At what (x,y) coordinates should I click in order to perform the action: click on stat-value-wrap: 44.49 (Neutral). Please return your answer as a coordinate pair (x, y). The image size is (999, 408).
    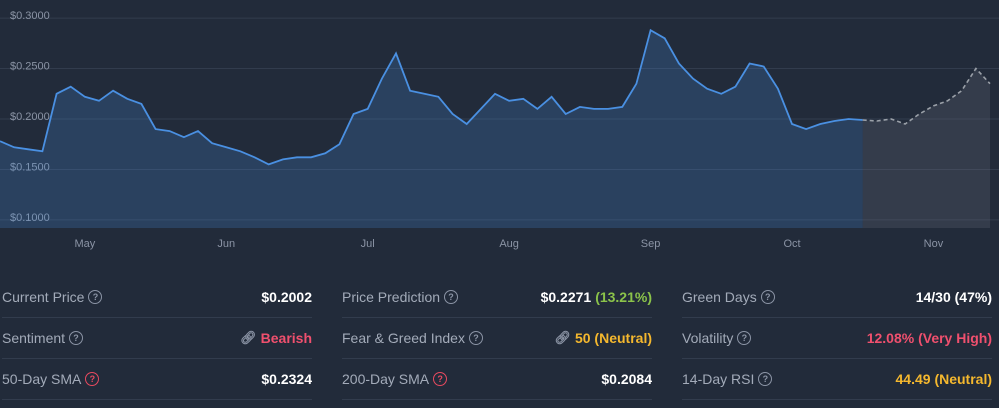
    Looking at the image, I should click on (944, 379).